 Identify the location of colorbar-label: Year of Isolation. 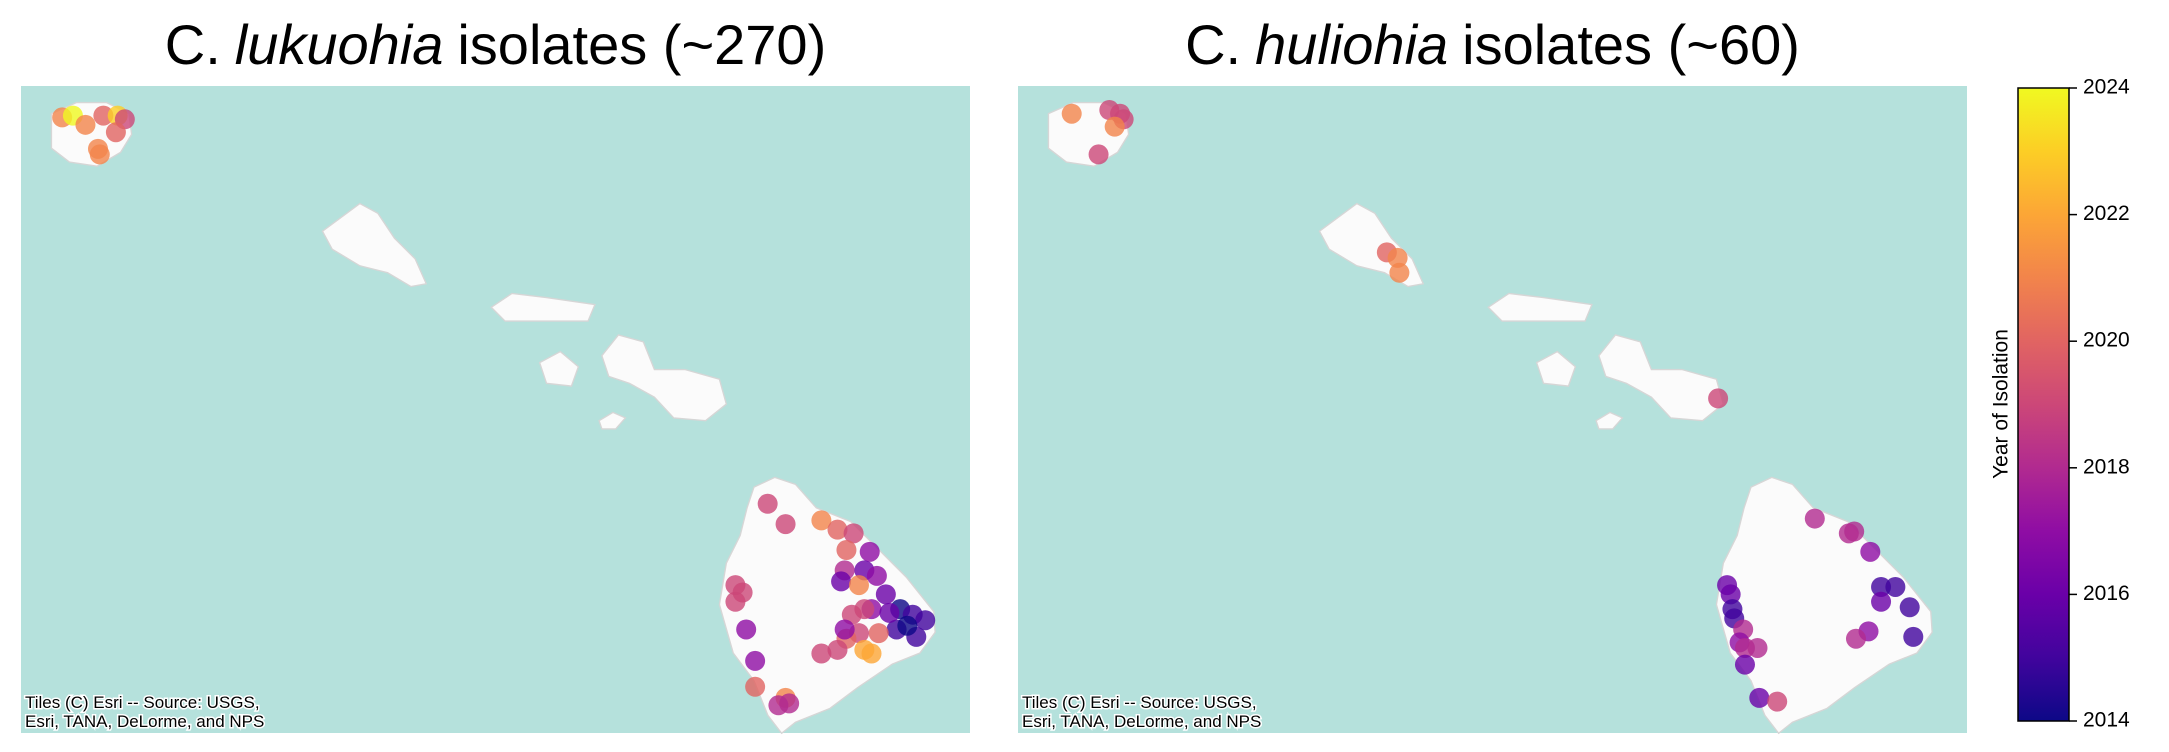
(2001, 404).